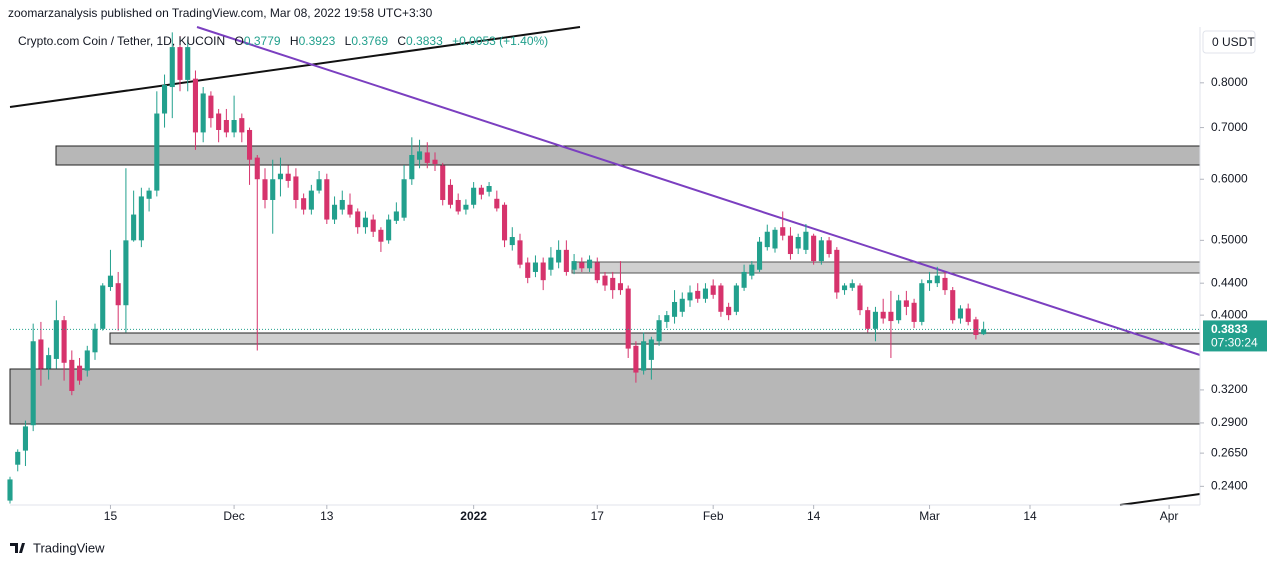 This screenshot has height=566, width=1280. What do you see at coordinates (473, 516) in the screenshot?
I see `x-tick-label: 2022` at bounding box center [473, 516].